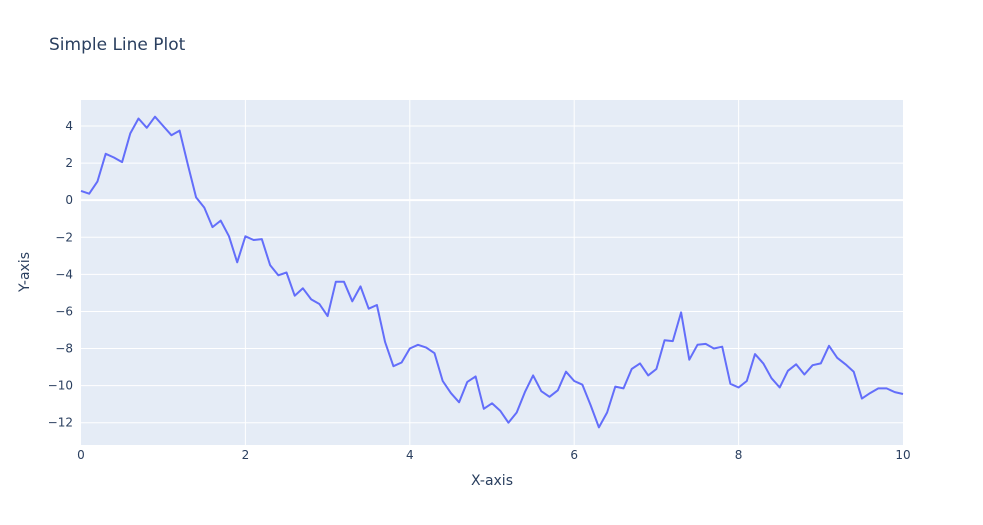 The width and height of the screenshot is (983, 525). Describe the element at coordinates (492, 481) in the screenshot. I see `x-axis-label: X-axis` at that location.